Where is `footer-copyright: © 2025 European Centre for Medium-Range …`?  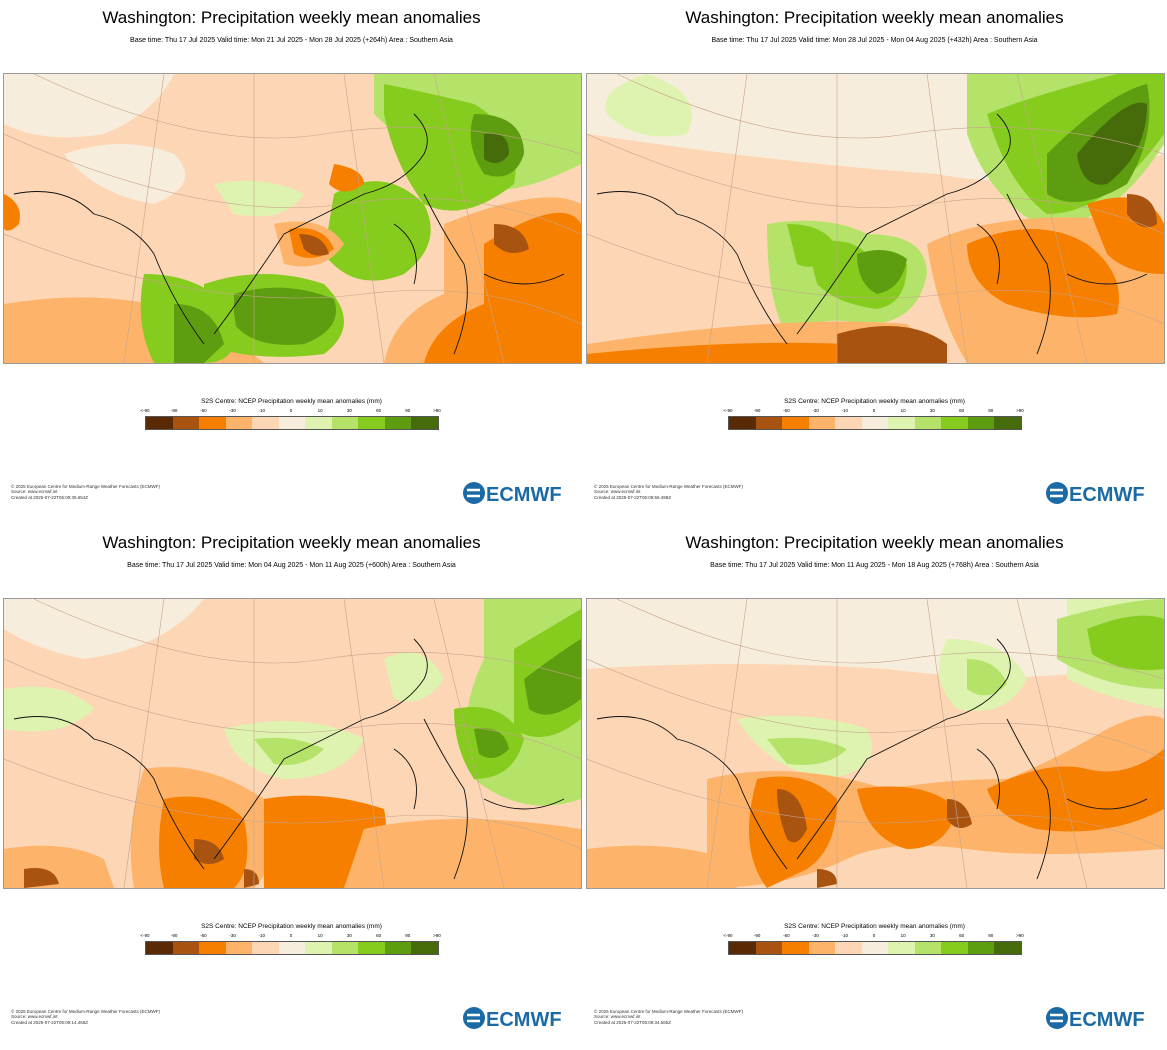
footer-copyright: © 2025 European Centre for Medium-Range … is located at coordinates (669, 1011).